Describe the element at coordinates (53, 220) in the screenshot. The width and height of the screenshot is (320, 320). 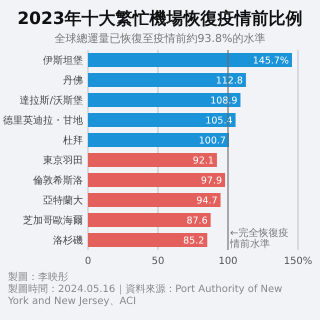
I see `y-tick-label: 芝加哥歐海爾` at that location.